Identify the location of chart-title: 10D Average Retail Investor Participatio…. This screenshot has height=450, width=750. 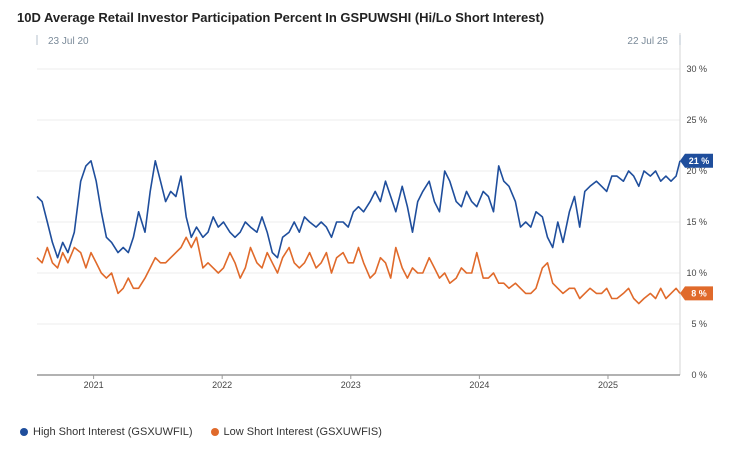
(281, 17).